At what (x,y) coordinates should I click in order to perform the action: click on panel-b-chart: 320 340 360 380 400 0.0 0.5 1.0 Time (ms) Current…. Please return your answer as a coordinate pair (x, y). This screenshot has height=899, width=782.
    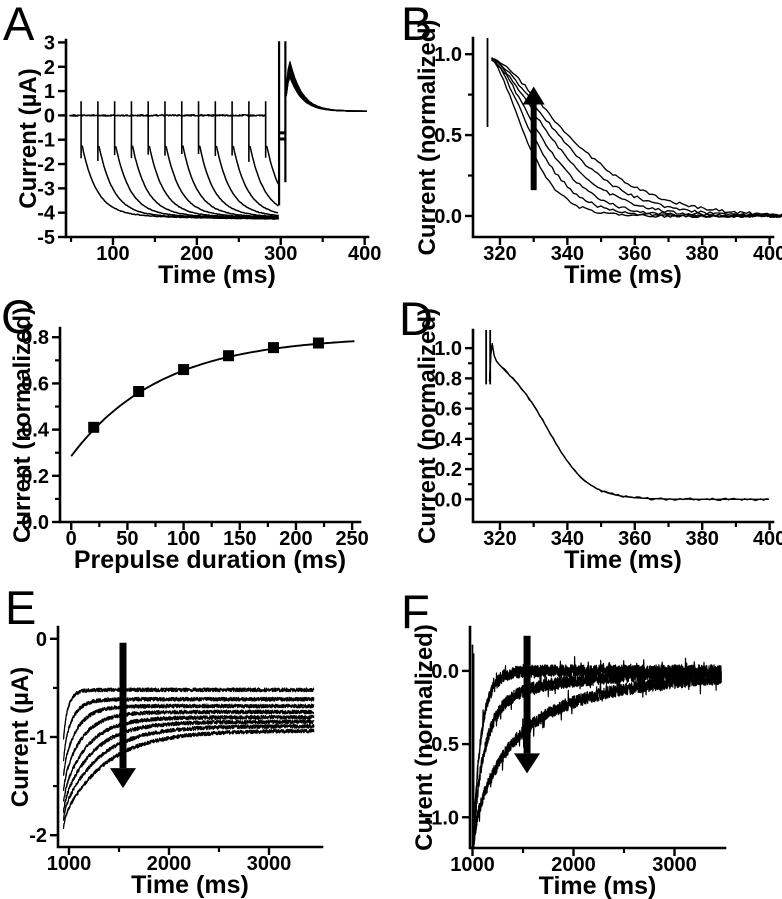
    Looking at the image, I should click on (598, 154).